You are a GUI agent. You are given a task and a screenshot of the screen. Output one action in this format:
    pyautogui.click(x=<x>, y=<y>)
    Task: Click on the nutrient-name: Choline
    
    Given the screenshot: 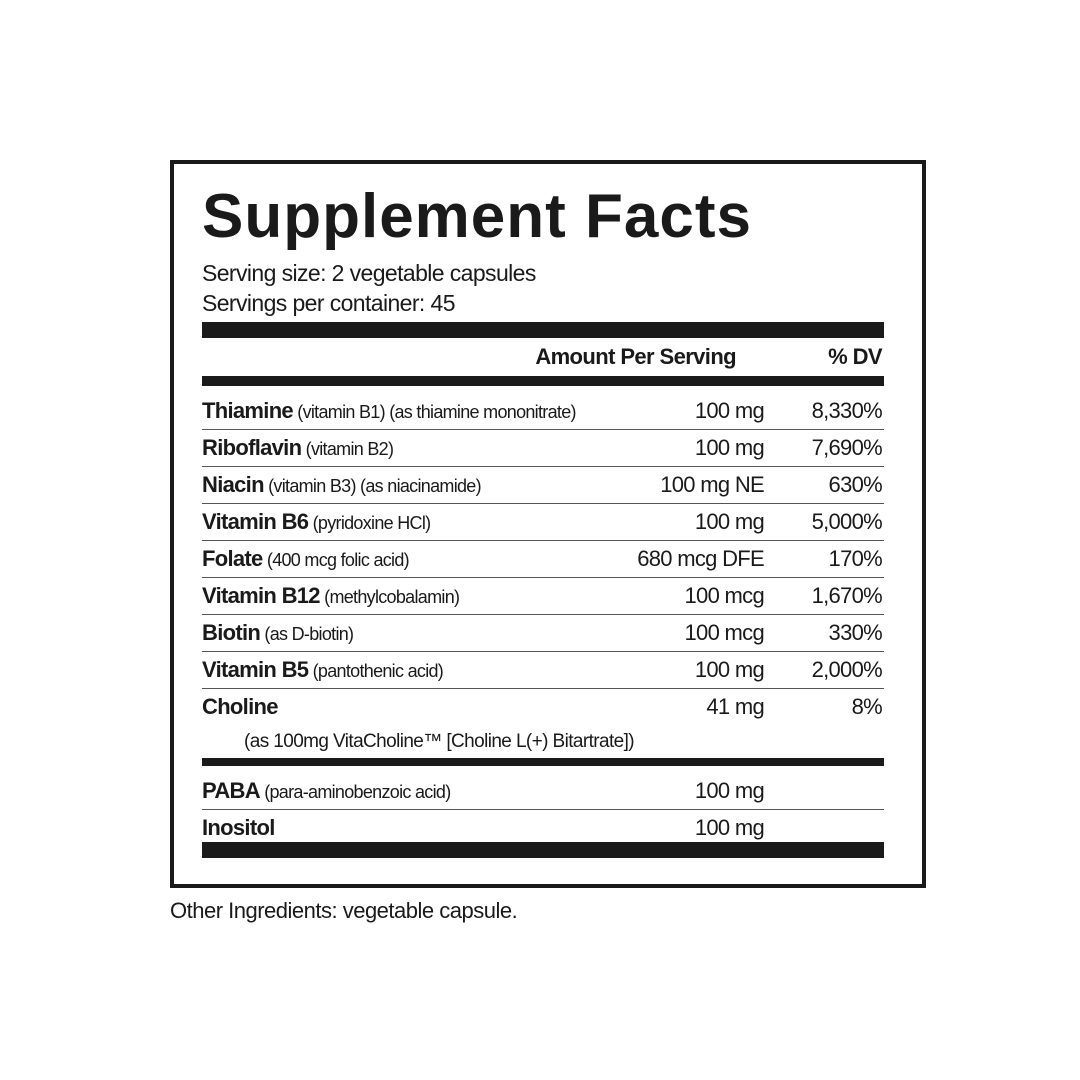 What is the action you would take?
    pyautogui.click(x=240, y=706)
    